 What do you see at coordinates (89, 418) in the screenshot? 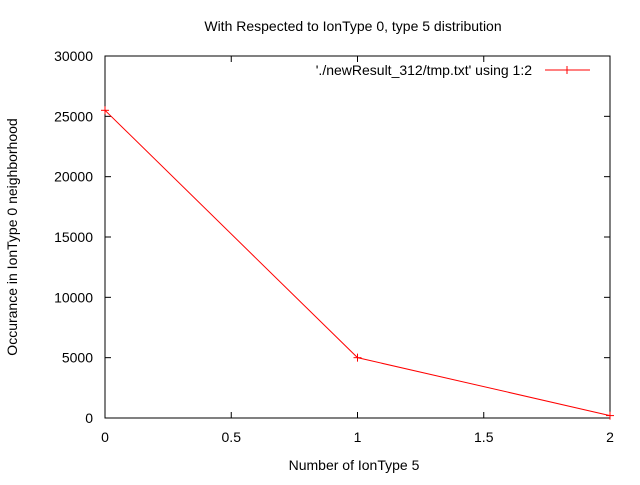
I see `y-tick-label: 0` at bounding box center [89, 418].